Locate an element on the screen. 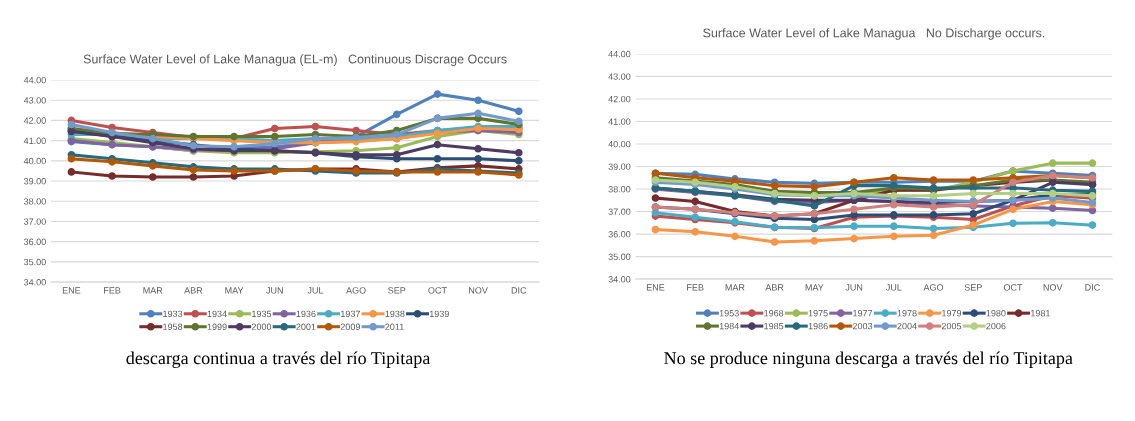 This screenshot has height=421, width=1135. legend-label: 1986 is located at coordinates (818, 326).